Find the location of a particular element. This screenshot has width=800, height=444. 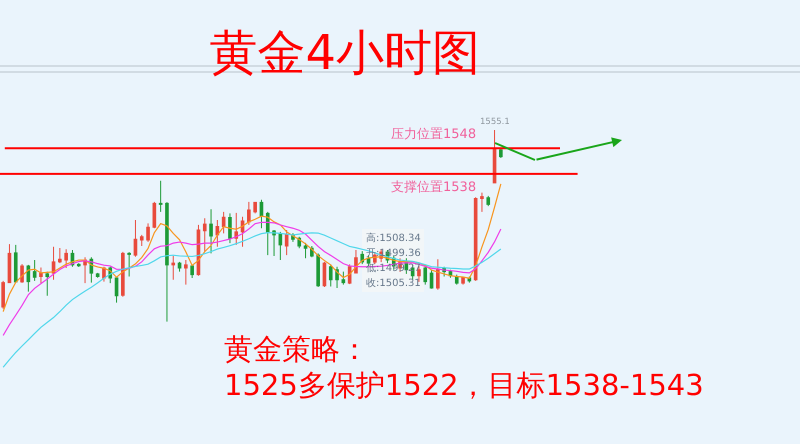

ref-line-label: 支撑位置1538 is located at coordinates (433, 187).